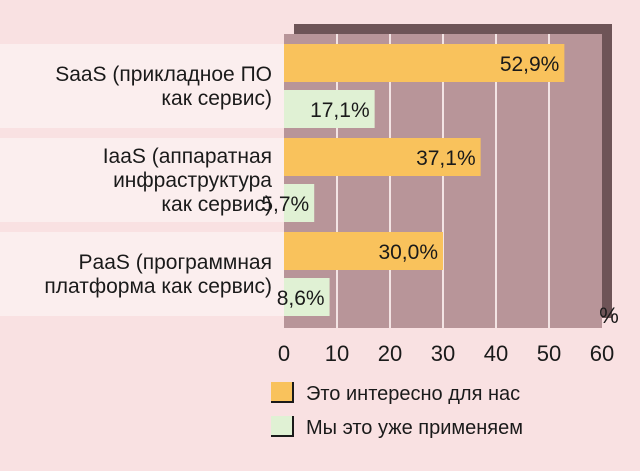  I want to click on data-label: 52,9%, so click(530, 64).